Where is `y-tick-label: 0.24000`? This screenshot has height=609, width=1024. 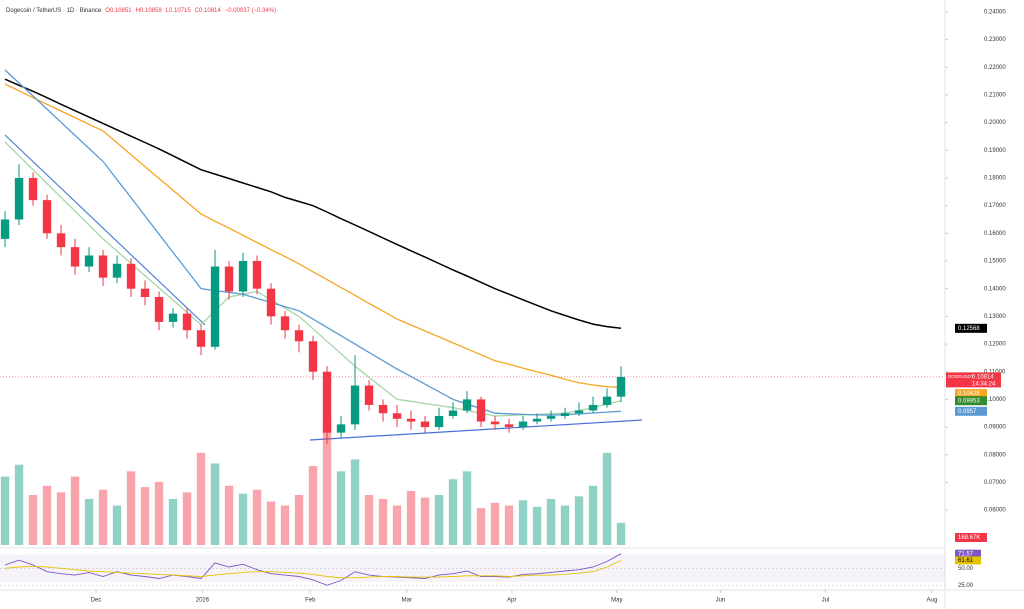 y-tick-label: 0.24000 is located at coordinates (995, 12).